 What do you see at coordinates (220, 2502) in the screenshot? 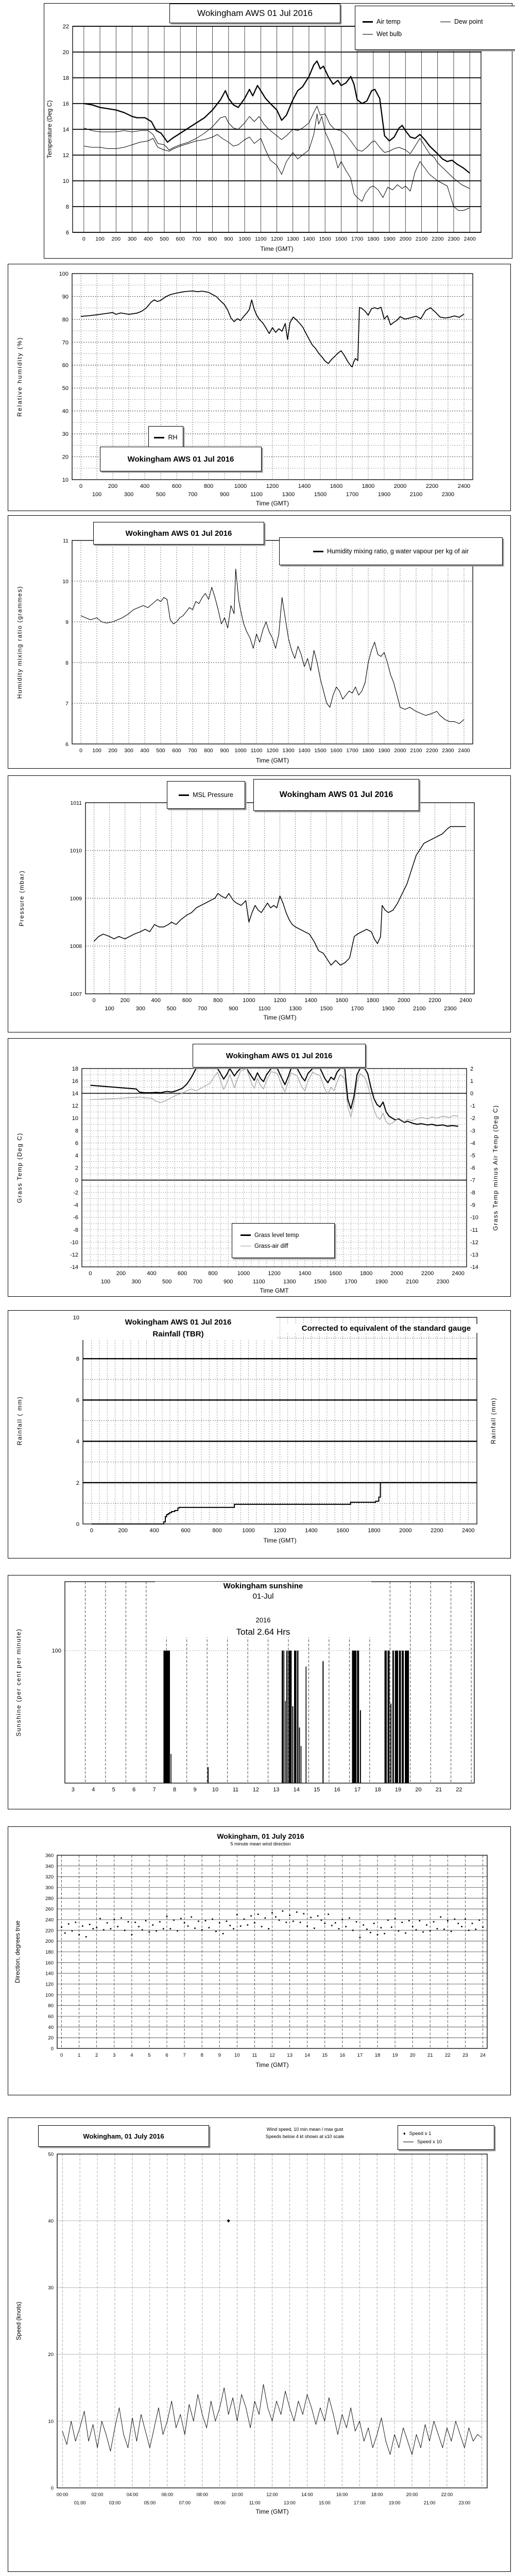
I see `svg-text: 09:00` at bounding box center [220, 2502].